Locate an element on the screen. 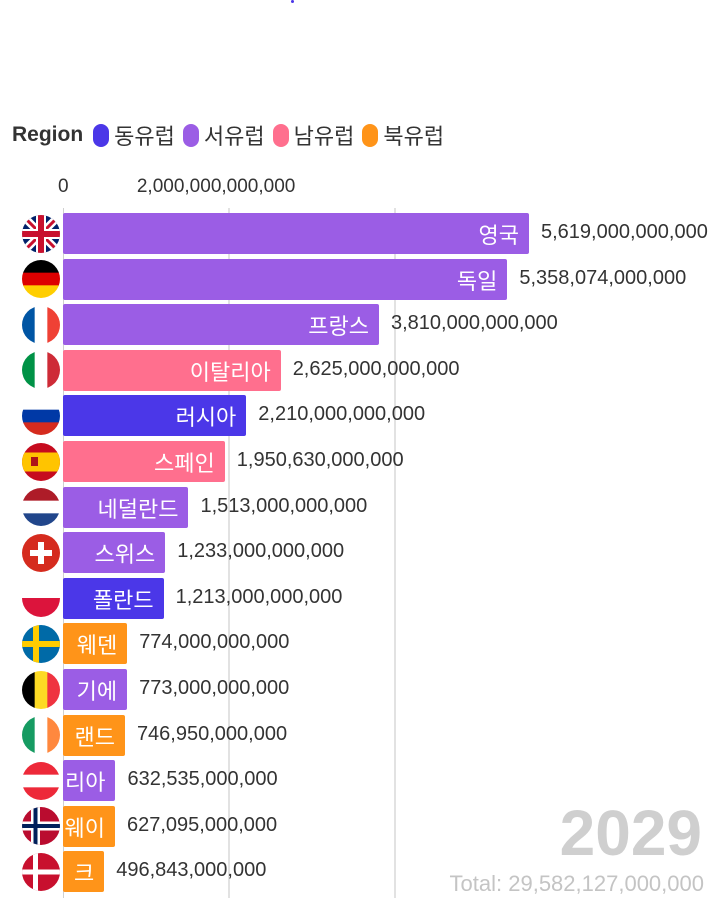 The image size is (714, 917). legend-swatch-west is located at coordinates (190, 135).